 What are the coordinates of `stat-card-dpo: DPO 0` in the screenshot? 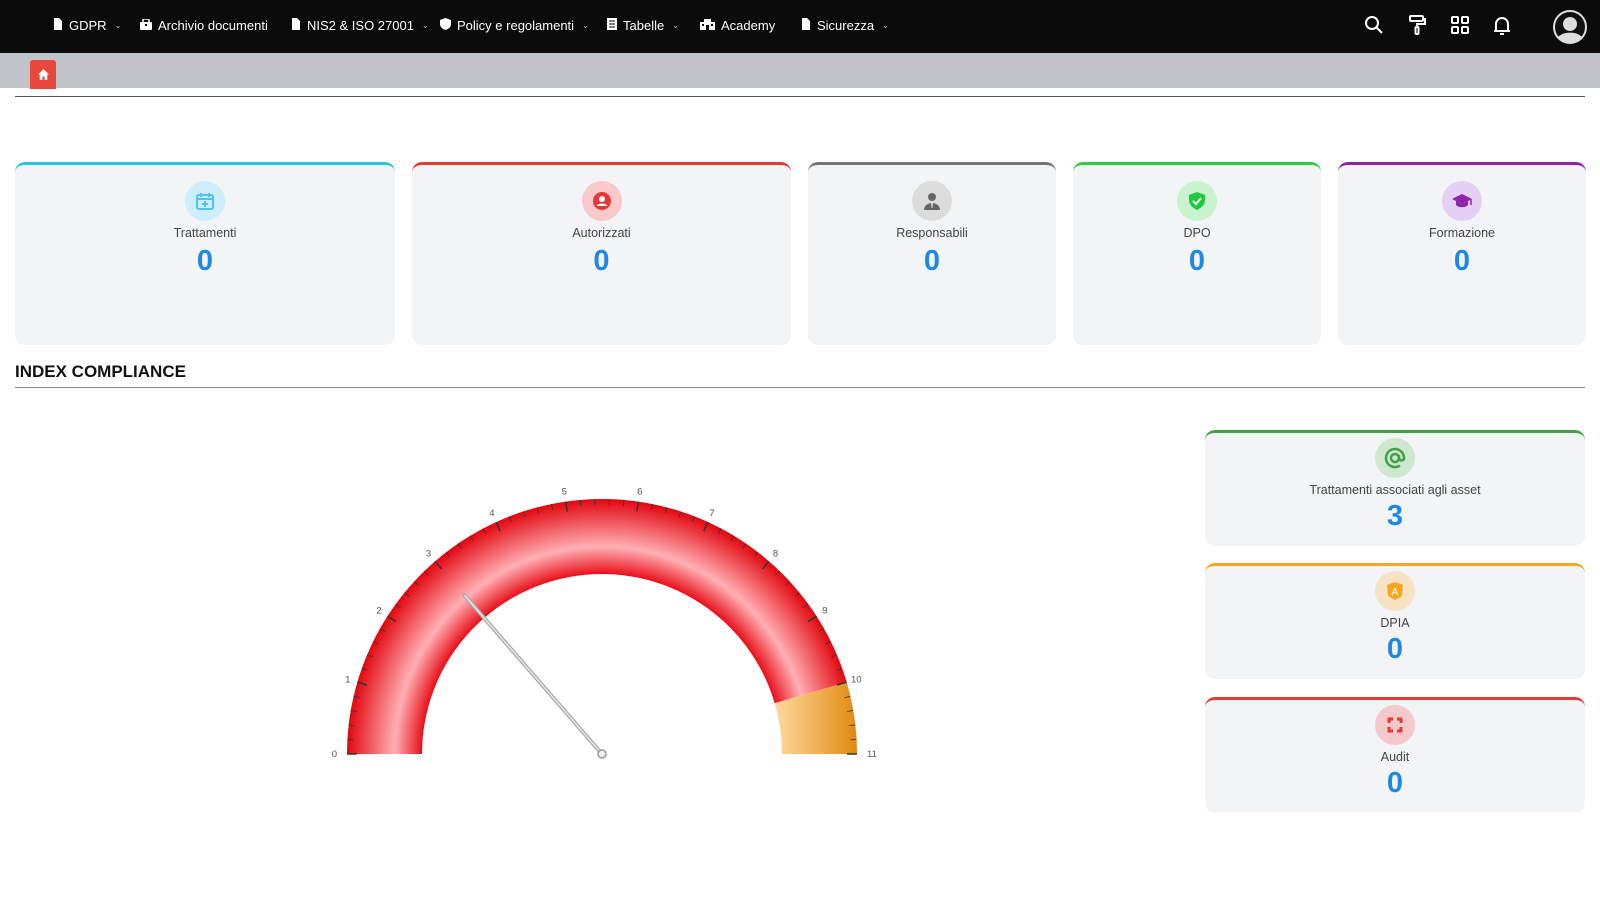 It's located at (1197, 253).